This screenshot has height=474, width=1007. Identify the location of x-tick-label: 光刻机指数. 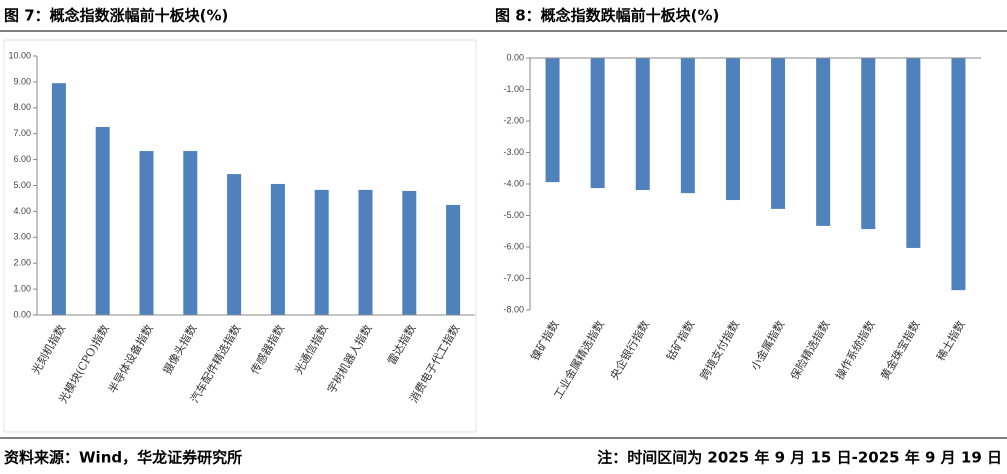
(48, 349).